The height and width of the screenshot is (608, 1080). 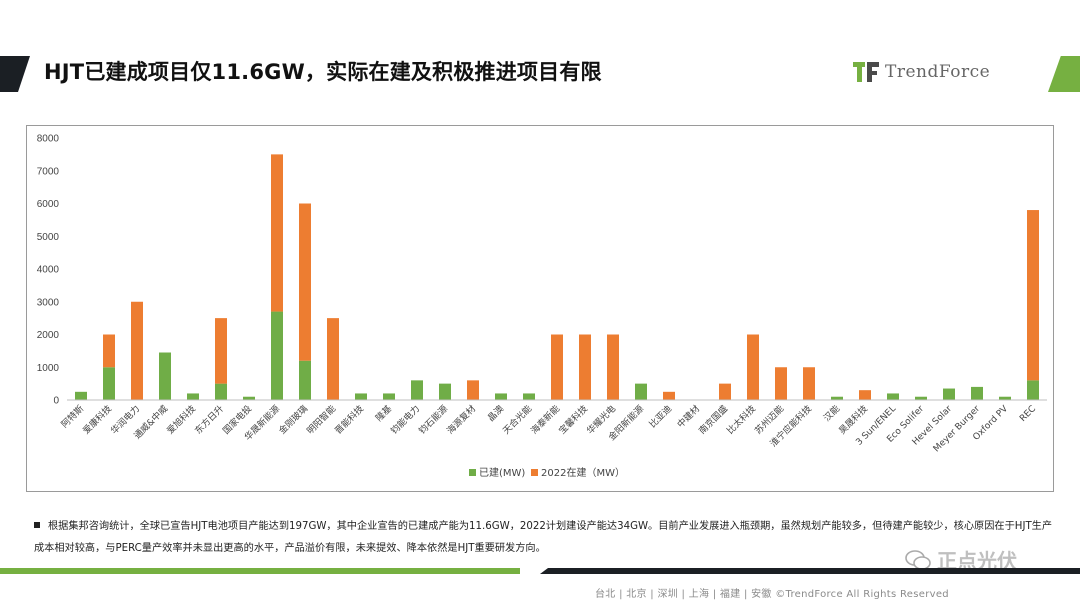 What do you see at coordinates (383, 413) in the screenshot?
I see `x-tick-label: 隆基` at bounding box center [383, 413].